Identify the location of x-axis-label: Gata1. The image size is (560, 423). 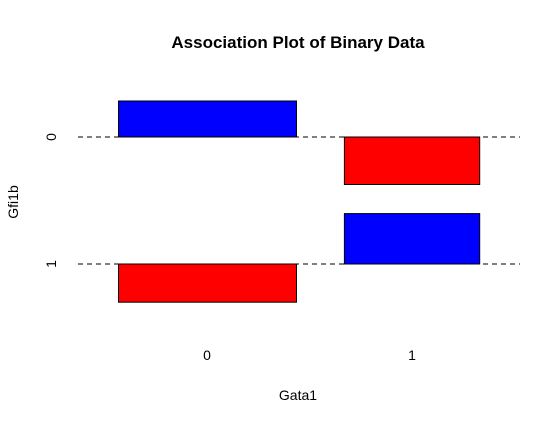
(298, 395).